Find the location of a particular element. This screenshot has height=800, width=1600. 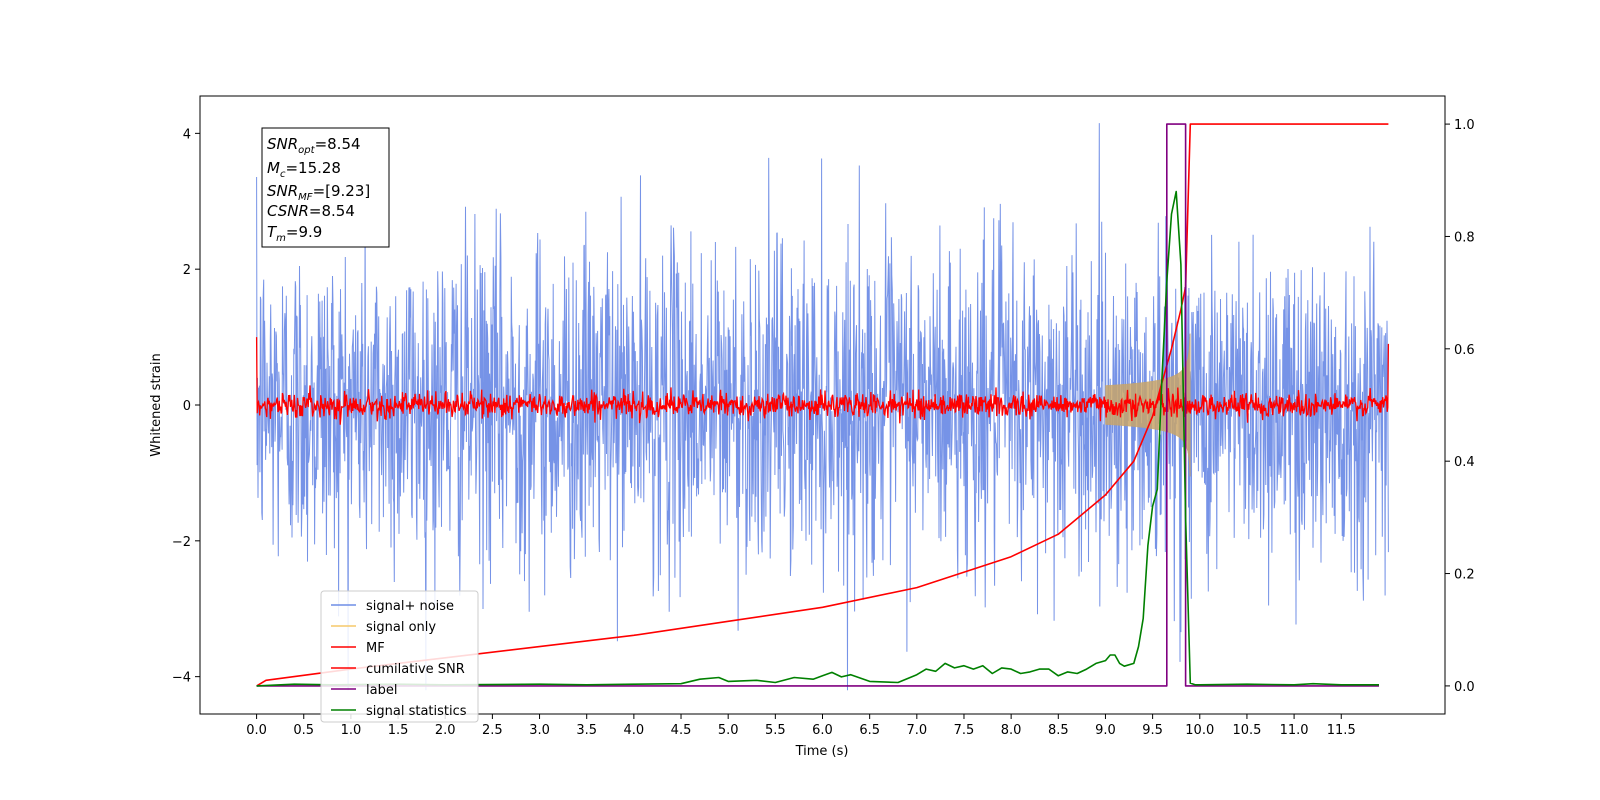

info-snr-opt: SNRopt=8.54 is located at coordinates (314, 145).